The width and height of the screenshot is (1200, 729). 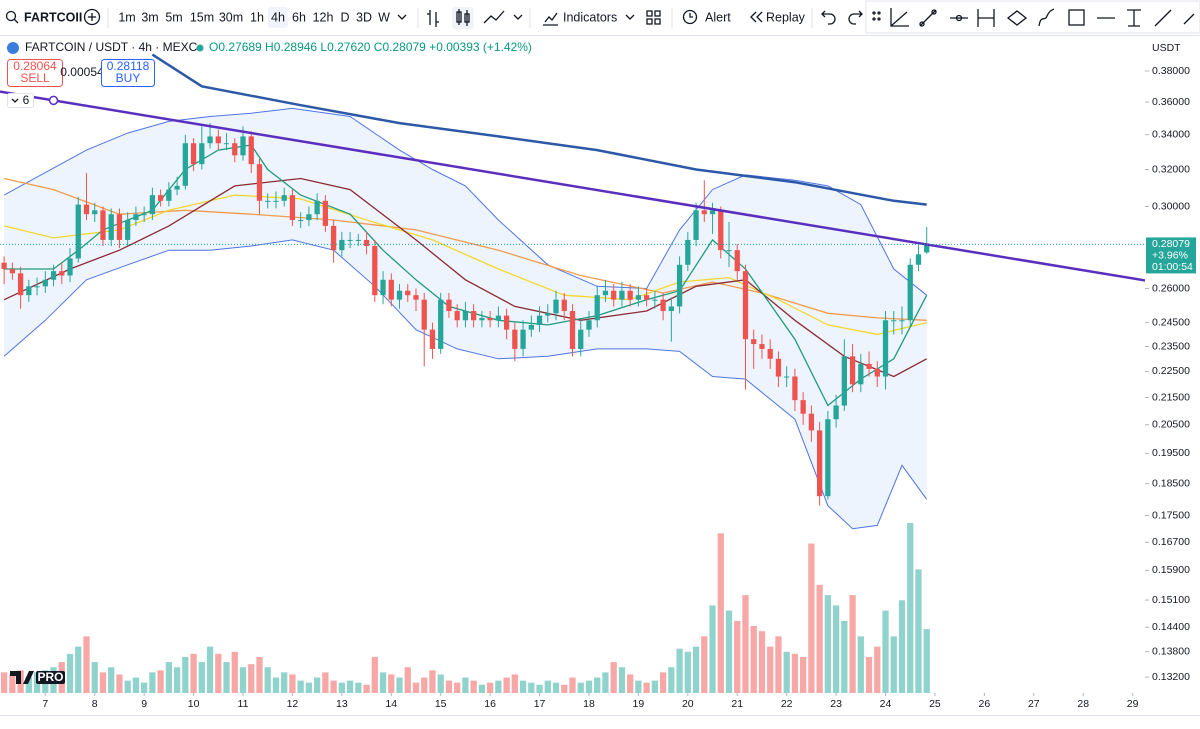 What do you see at coordinates (20, 100) in the screenshot?
I see `indicators-toggle` at bounding box center [20, 100].